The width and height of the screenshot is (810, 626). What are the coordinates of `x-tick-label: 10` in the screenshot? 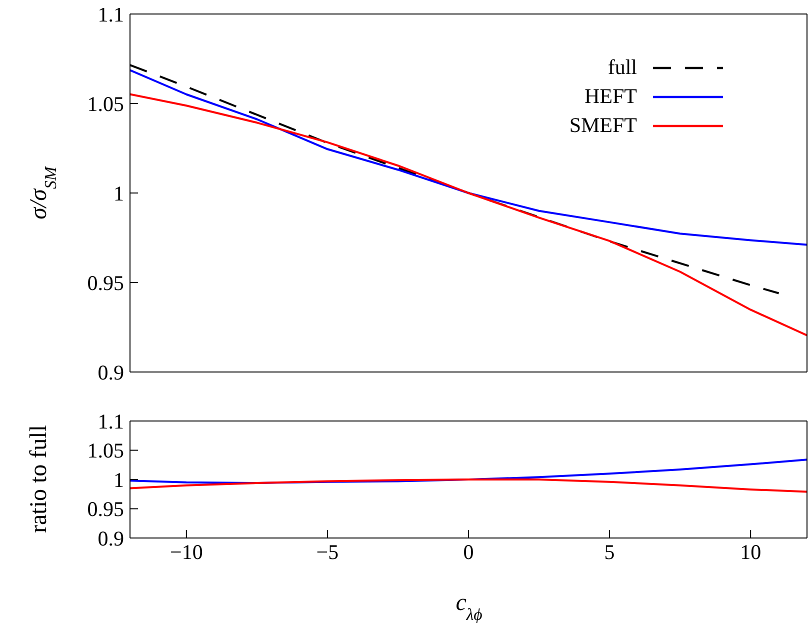 It's located at (751, 552).